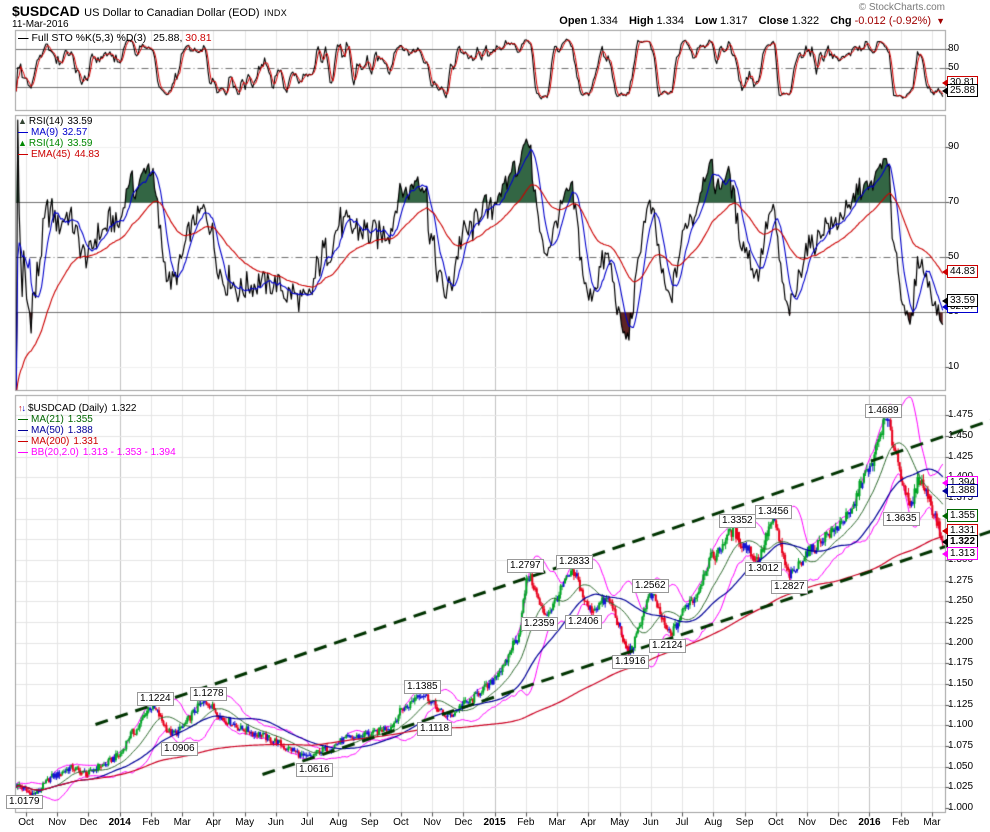 The image size is (990, 832). What do you see at coordinates (55, 452) in the screenshot?
I see `bb-label: BB(20,2.0)` at bounding box center [55, 452].